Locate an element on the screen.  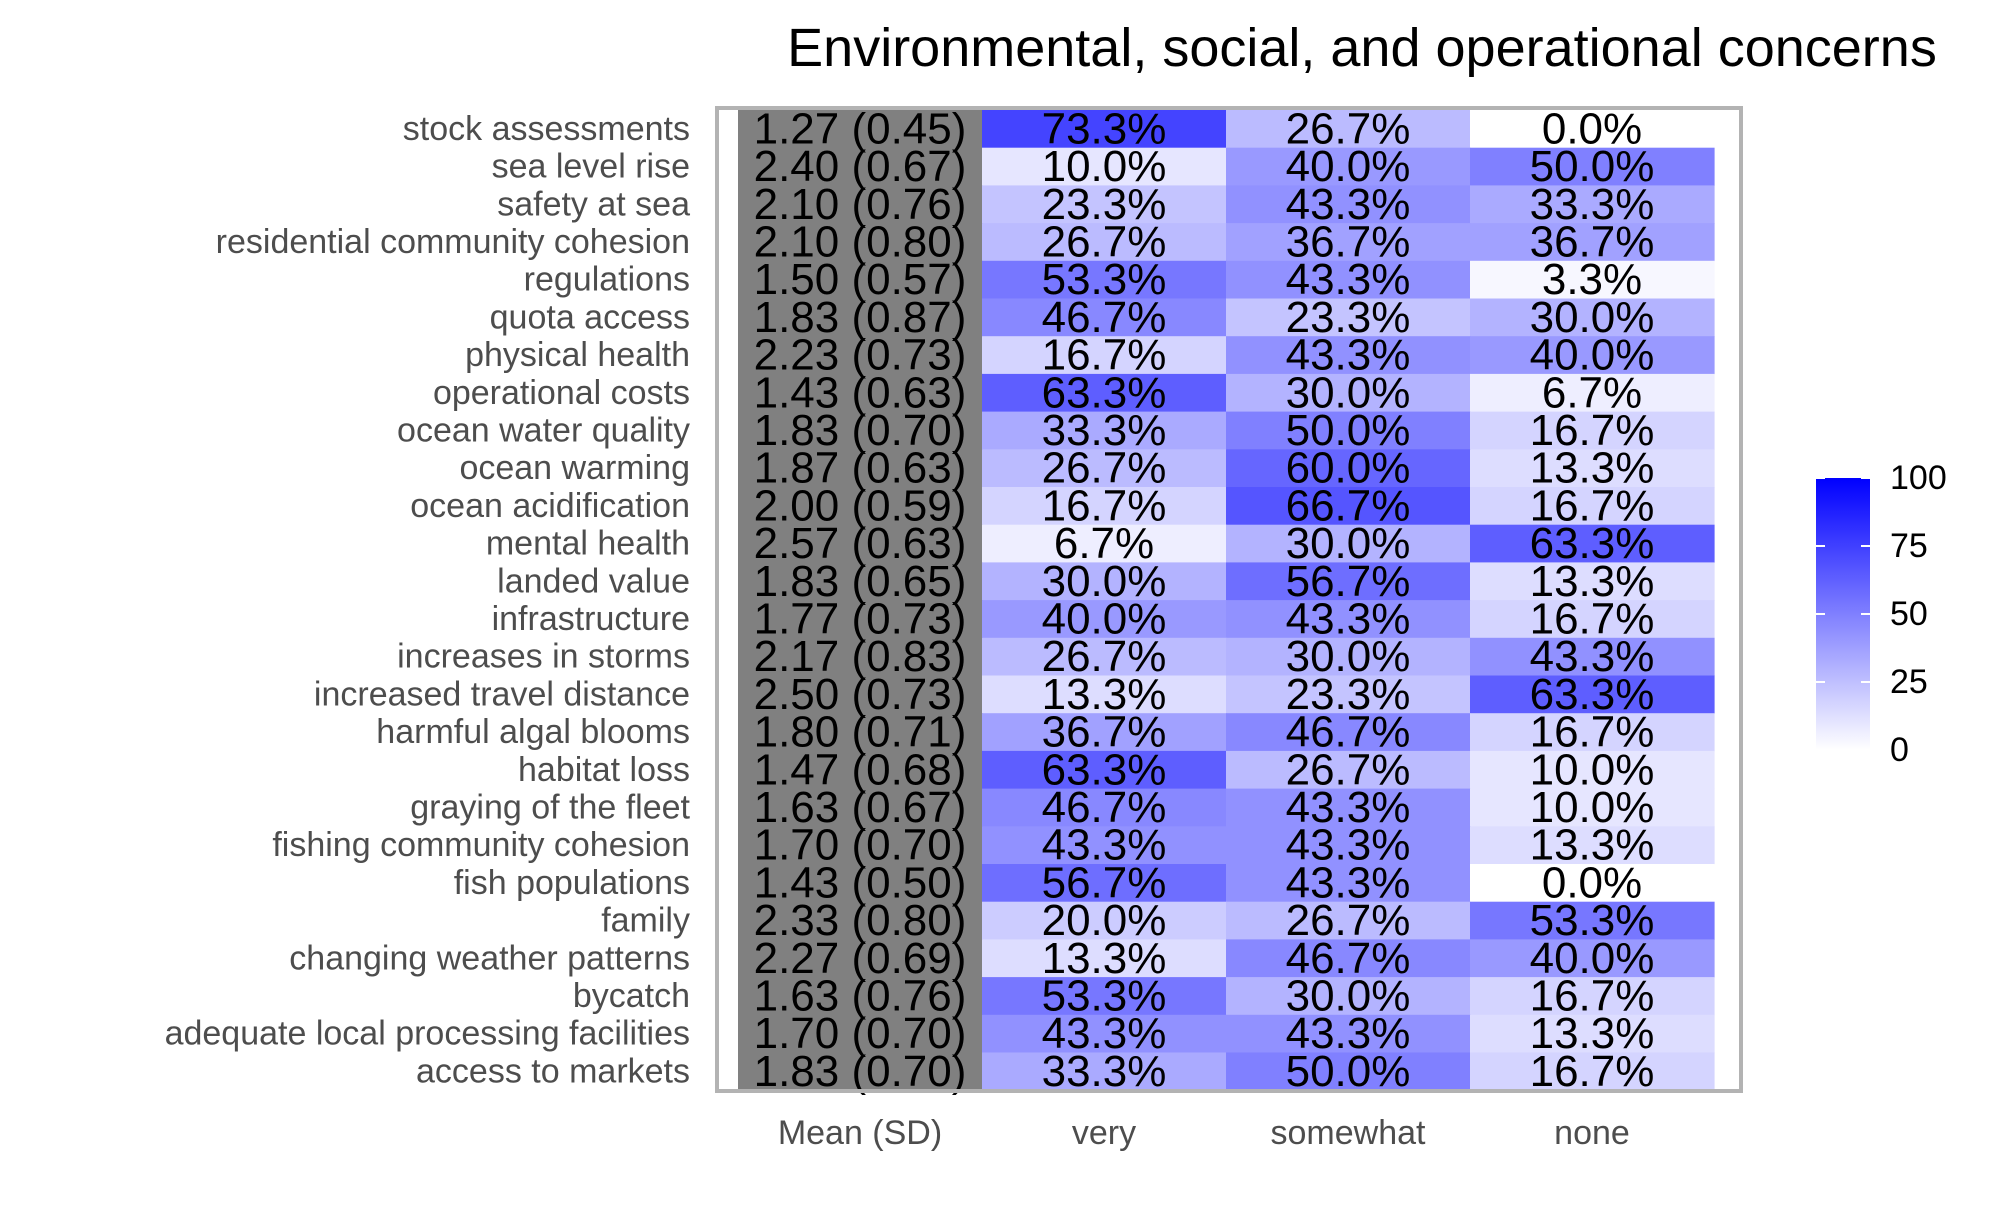
cell-label-somewhat-mental-health: 30.0% is located at coordinates (1348, 543).